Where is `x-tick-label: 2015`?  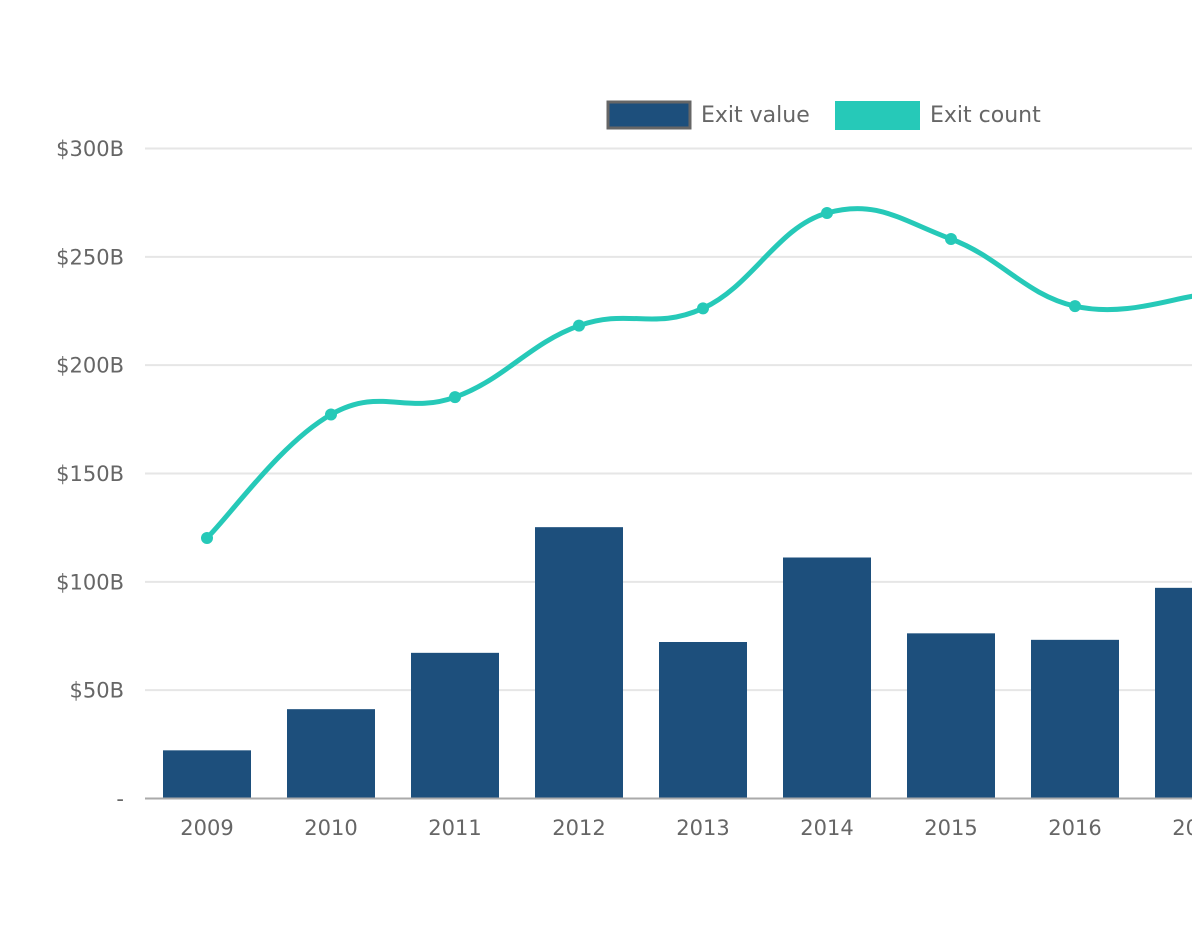
x-tick-label: 2015 is located at coordinates (950, 828).